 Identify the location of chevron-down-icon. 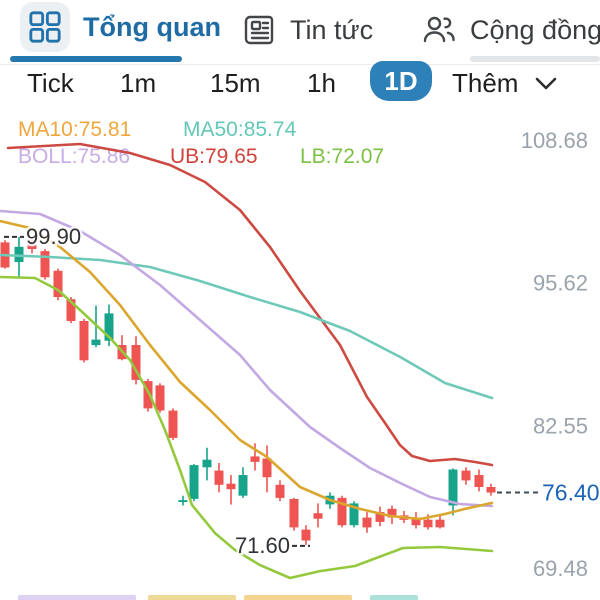
(546, 83).